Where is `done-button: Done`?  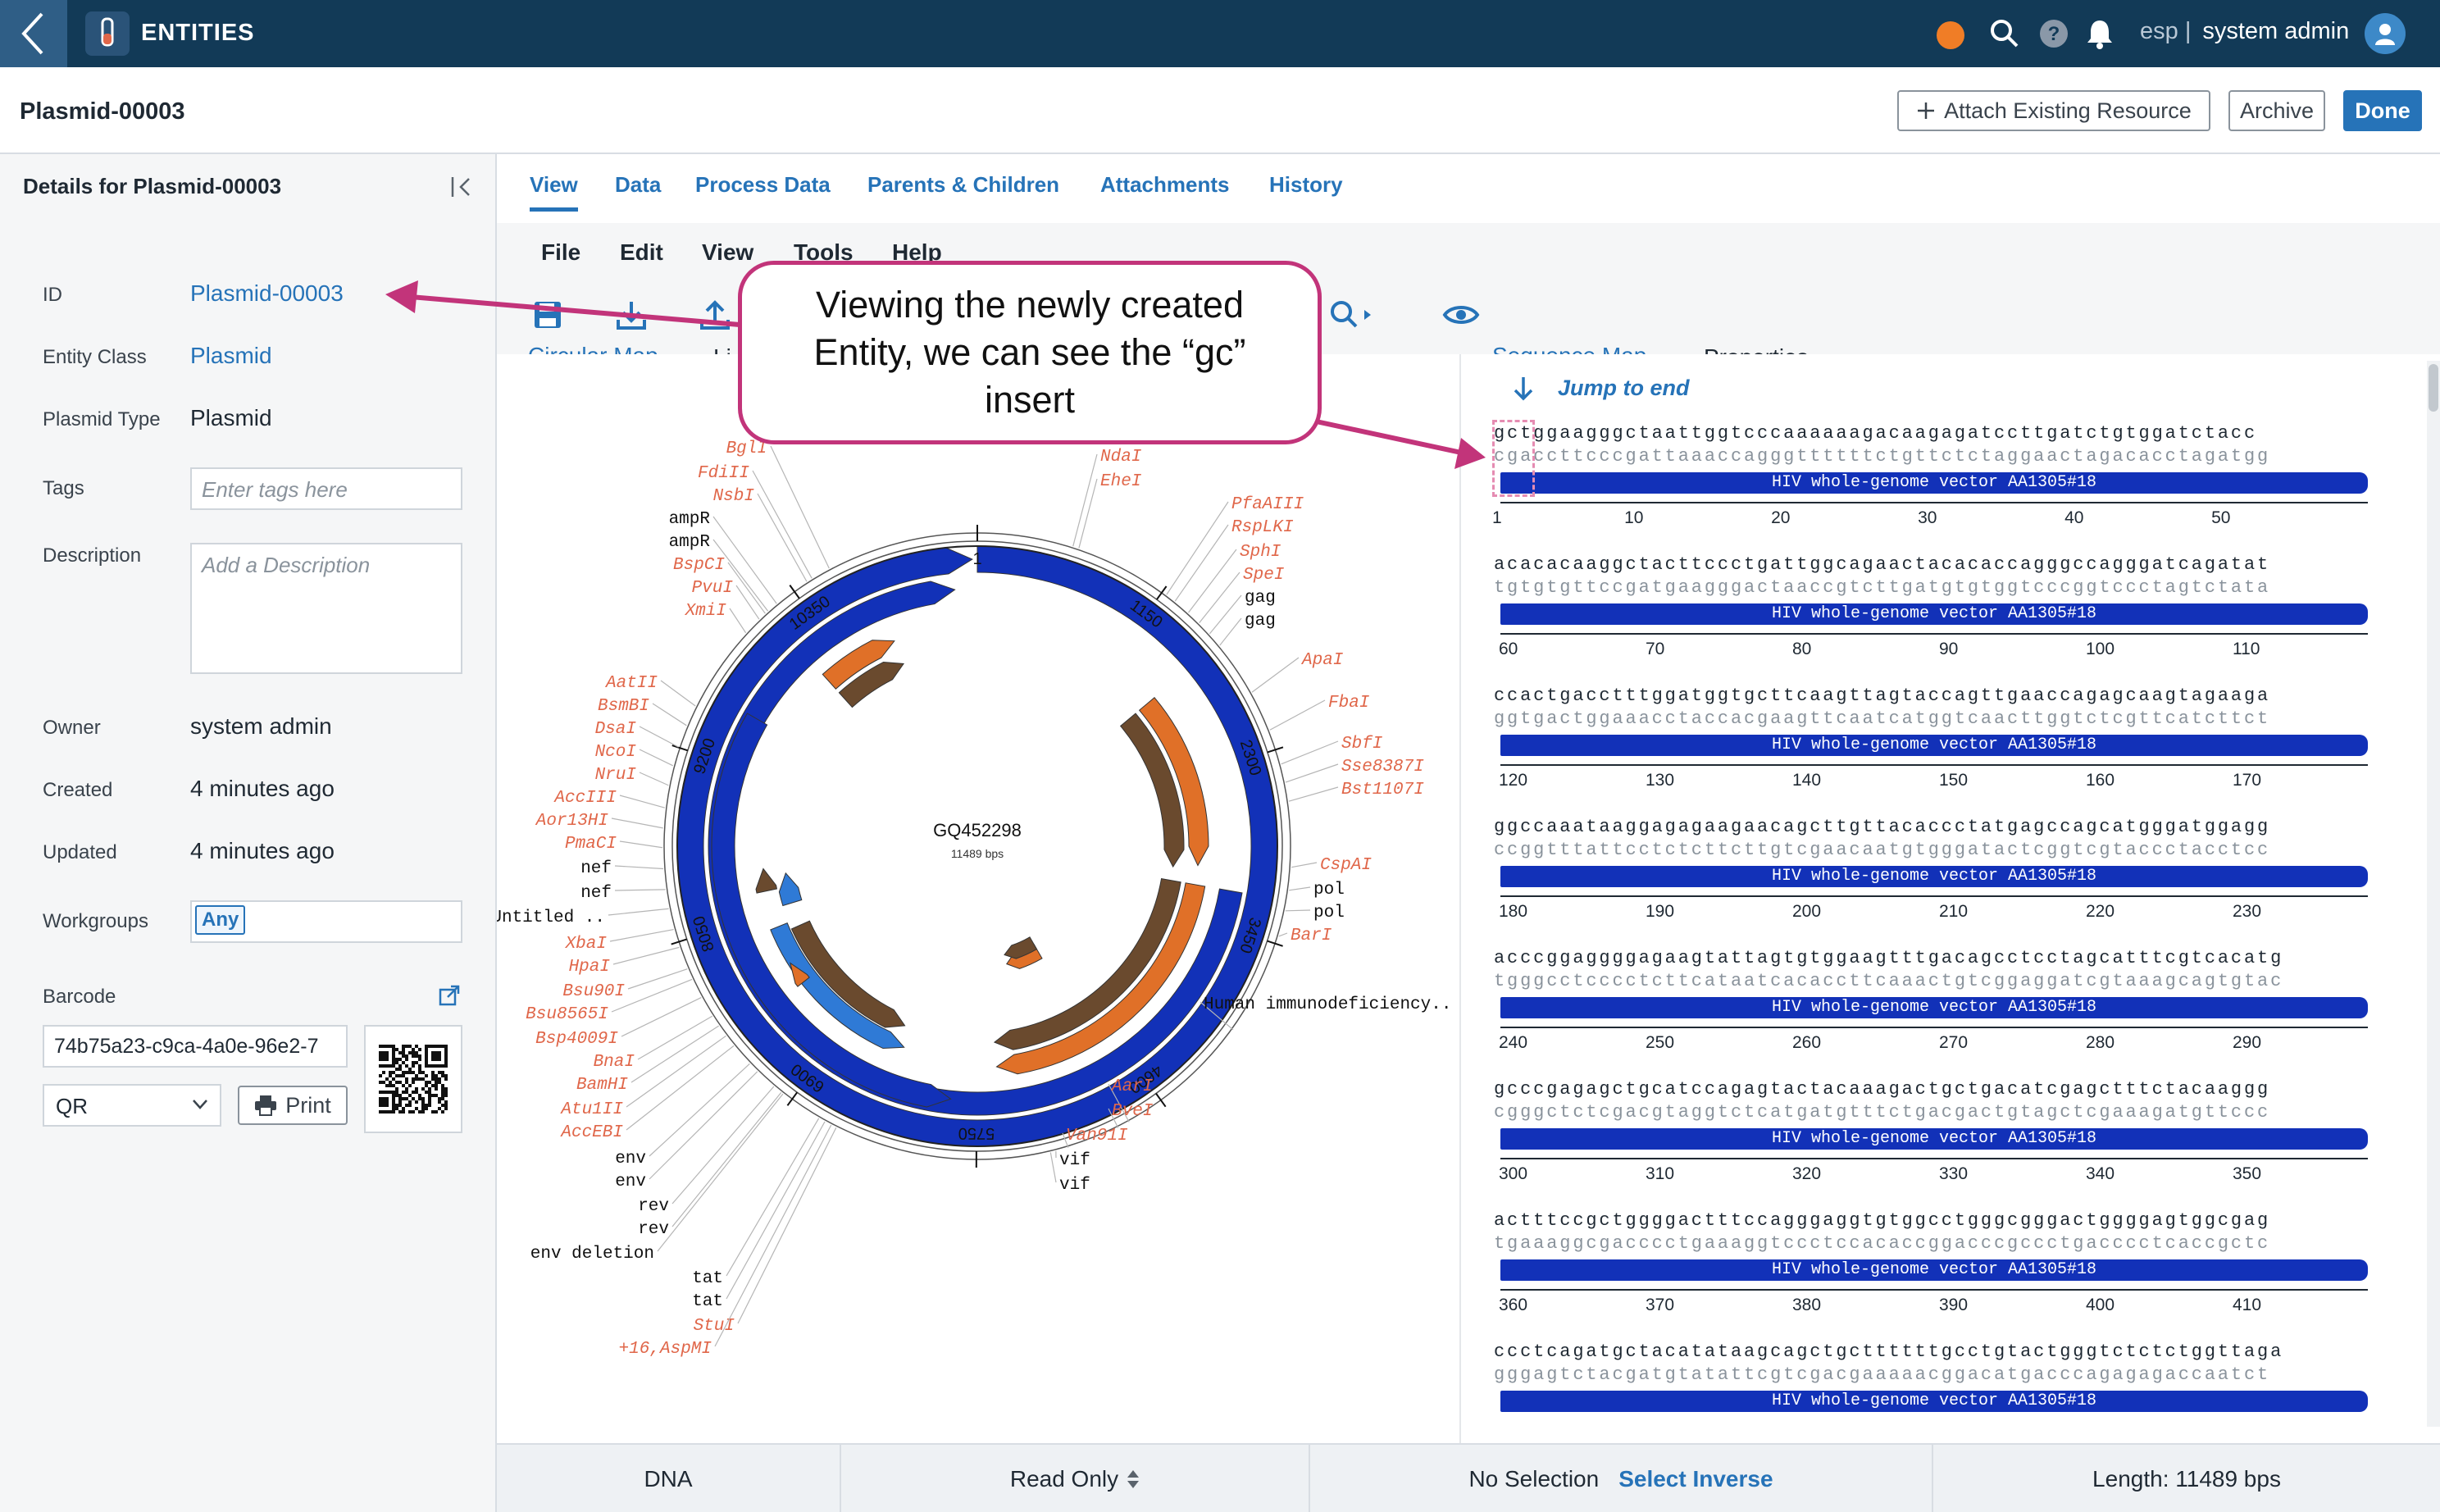
done-button: Done is located at coordinates (2382, 110).